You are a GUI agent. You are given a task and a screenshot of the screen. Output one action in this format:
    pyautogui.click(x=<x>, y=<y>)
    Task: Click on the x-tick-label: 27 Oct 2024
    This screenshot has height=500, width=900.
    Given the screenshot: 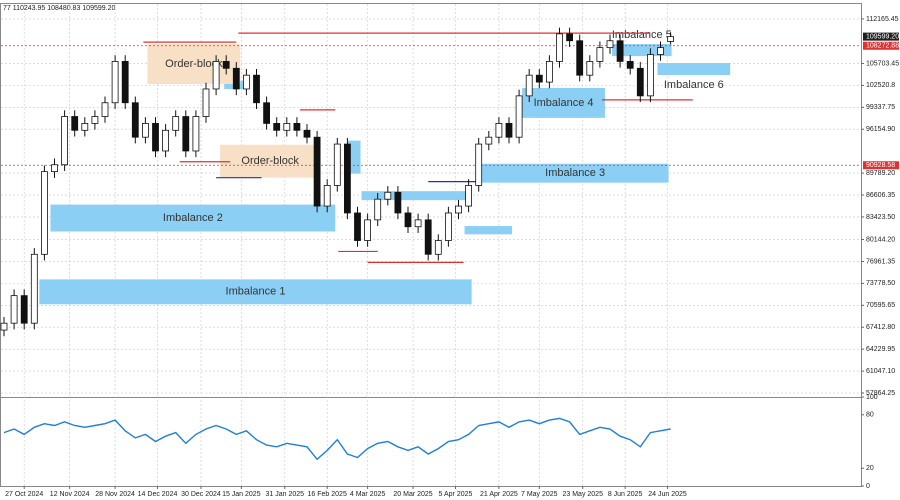 What is the action you would take?
    pyautogui.click(x=24, y=494)
    